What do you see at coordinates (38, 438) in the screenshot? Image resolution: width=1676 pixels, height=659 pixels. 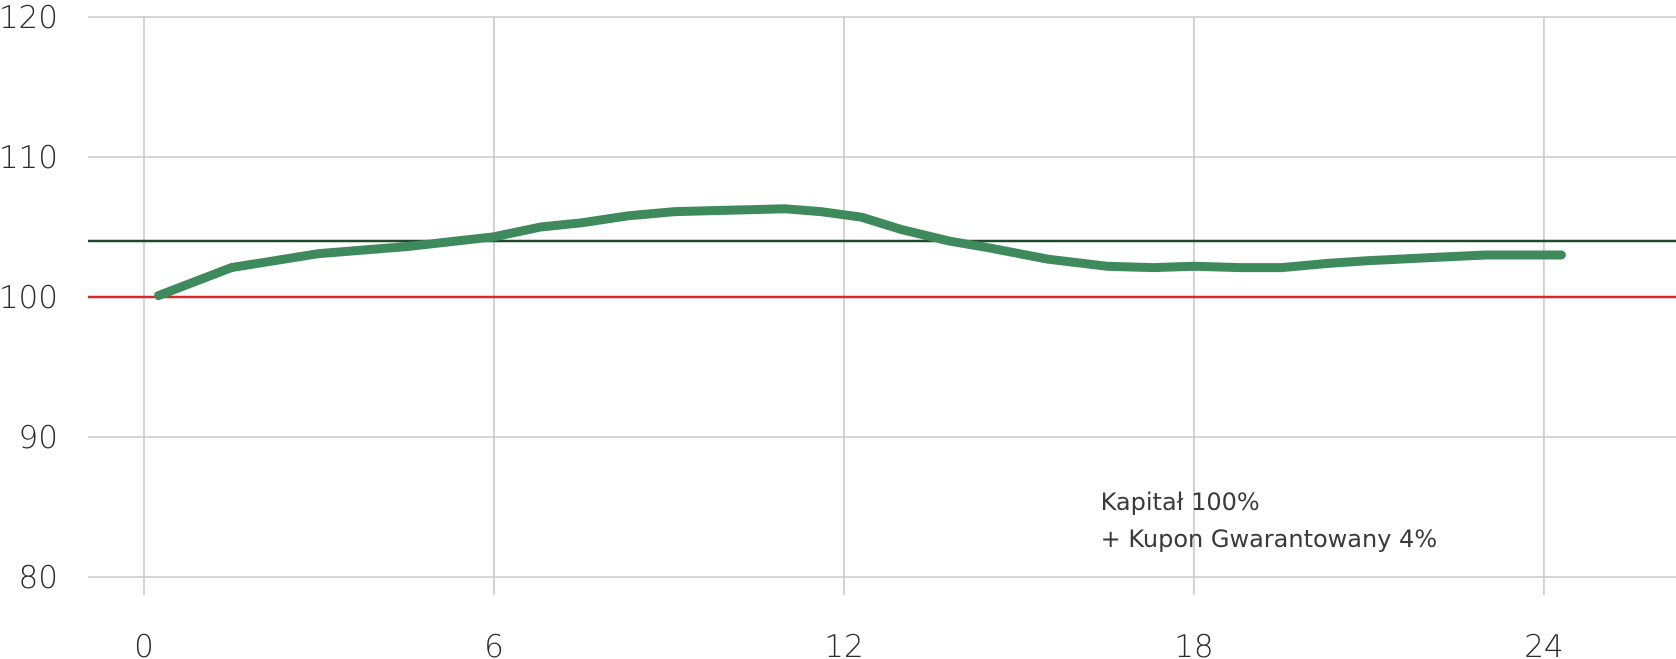 I see `y-tick-label: 90` at bounding box center [38, 438].